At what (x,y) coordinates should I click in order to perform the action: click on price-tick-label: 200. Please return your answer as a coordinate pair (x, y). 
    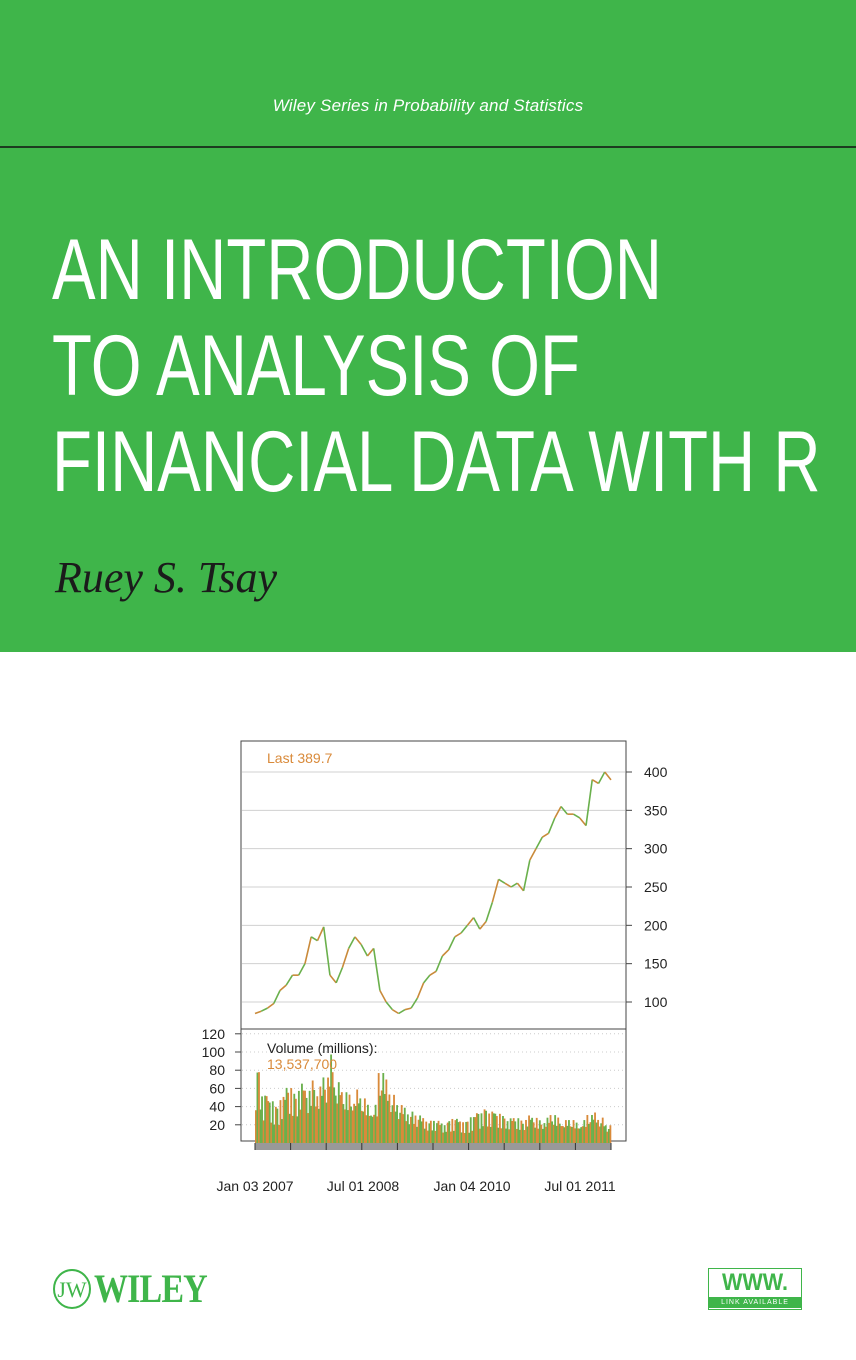
    Looking at the image, I should click on (656, 925).